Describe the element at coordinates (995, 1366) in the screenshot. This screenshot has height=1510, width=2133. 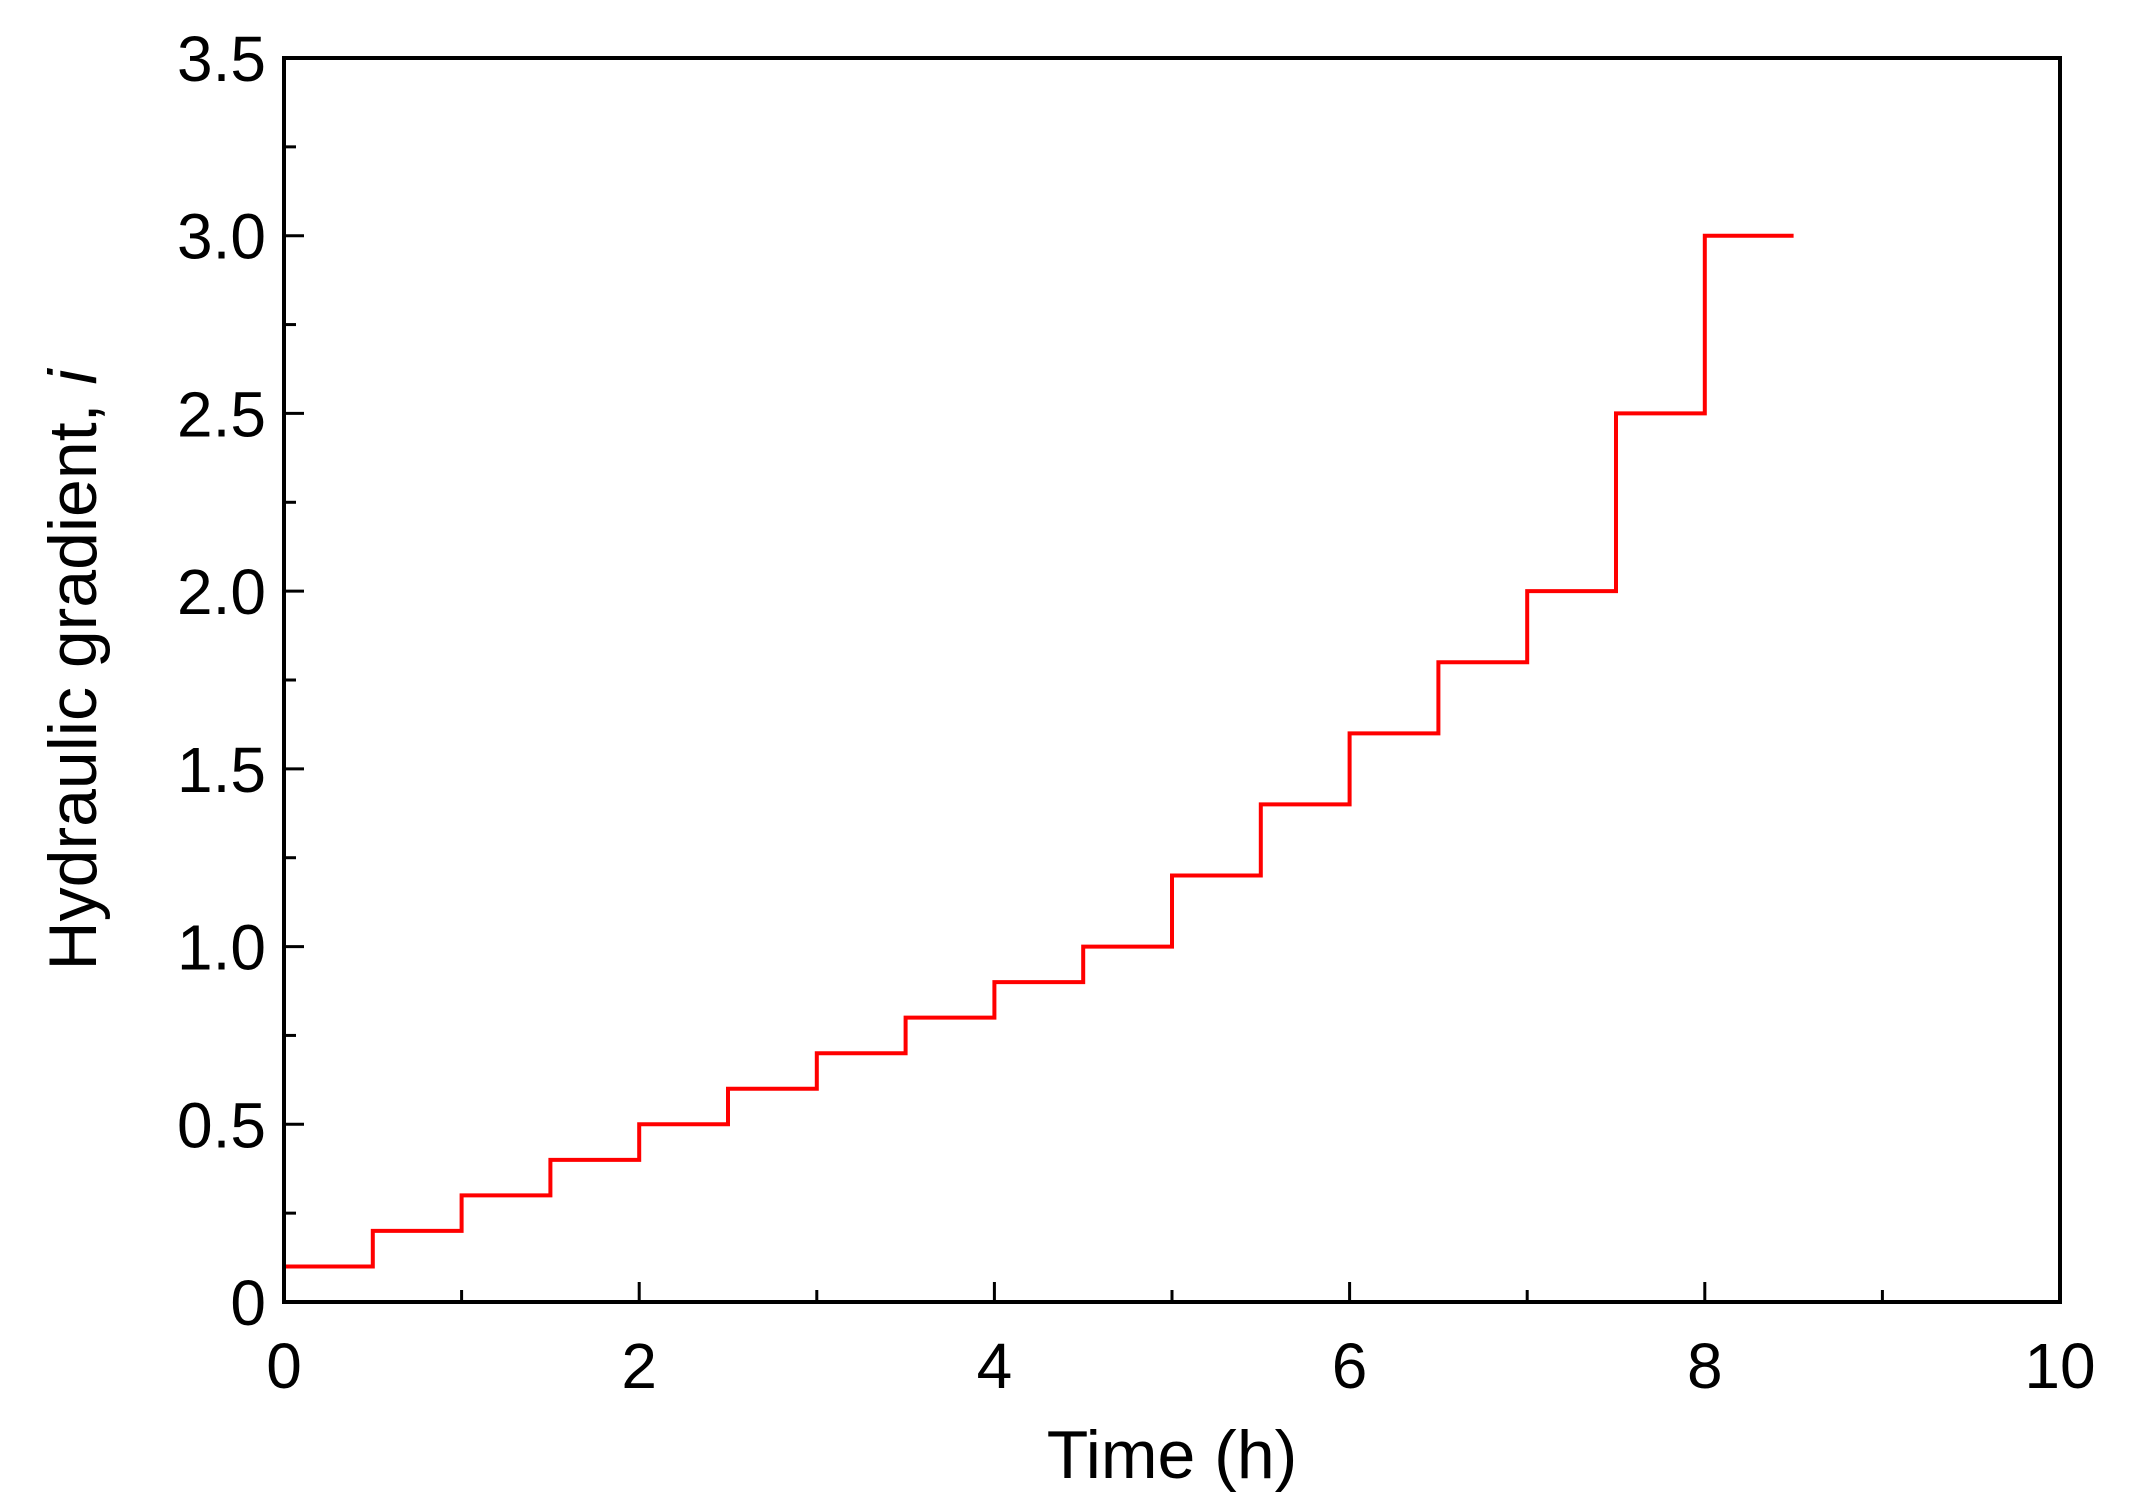
I see `x-tick-label: 4` at that location.